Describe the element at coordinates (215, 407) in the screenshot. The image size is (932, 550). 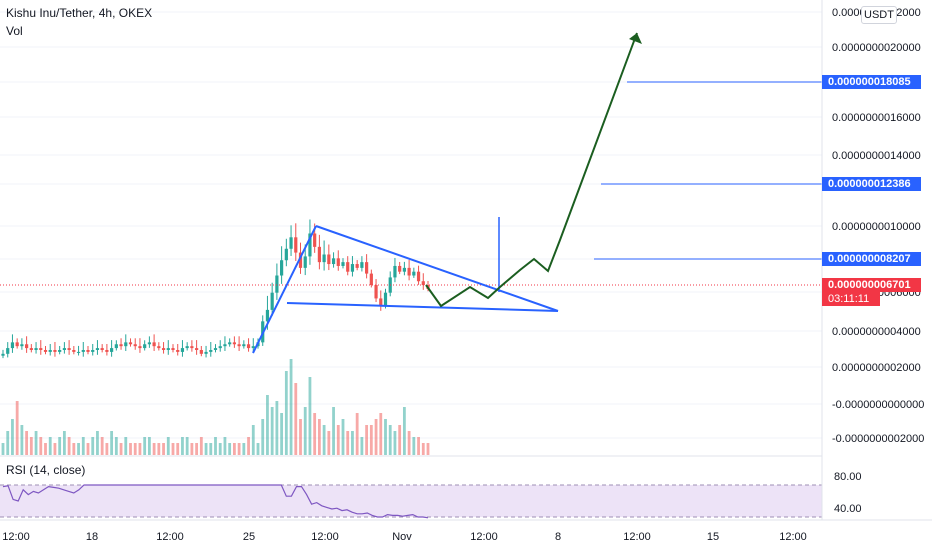
I see `volume-bars` at that location.